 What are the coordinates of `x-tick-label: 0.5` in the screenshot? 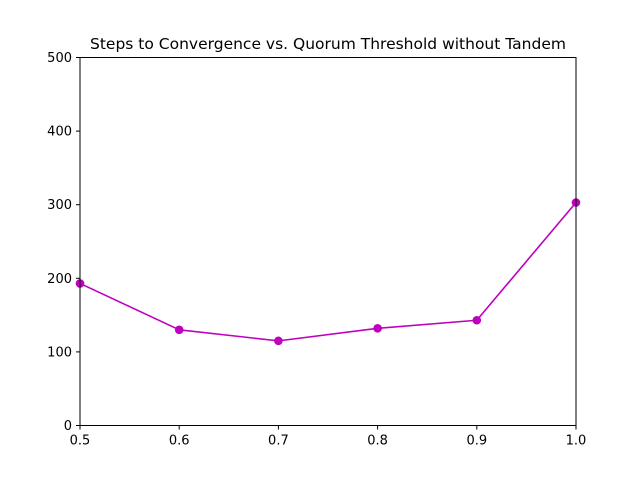 It's located at (80, 441).